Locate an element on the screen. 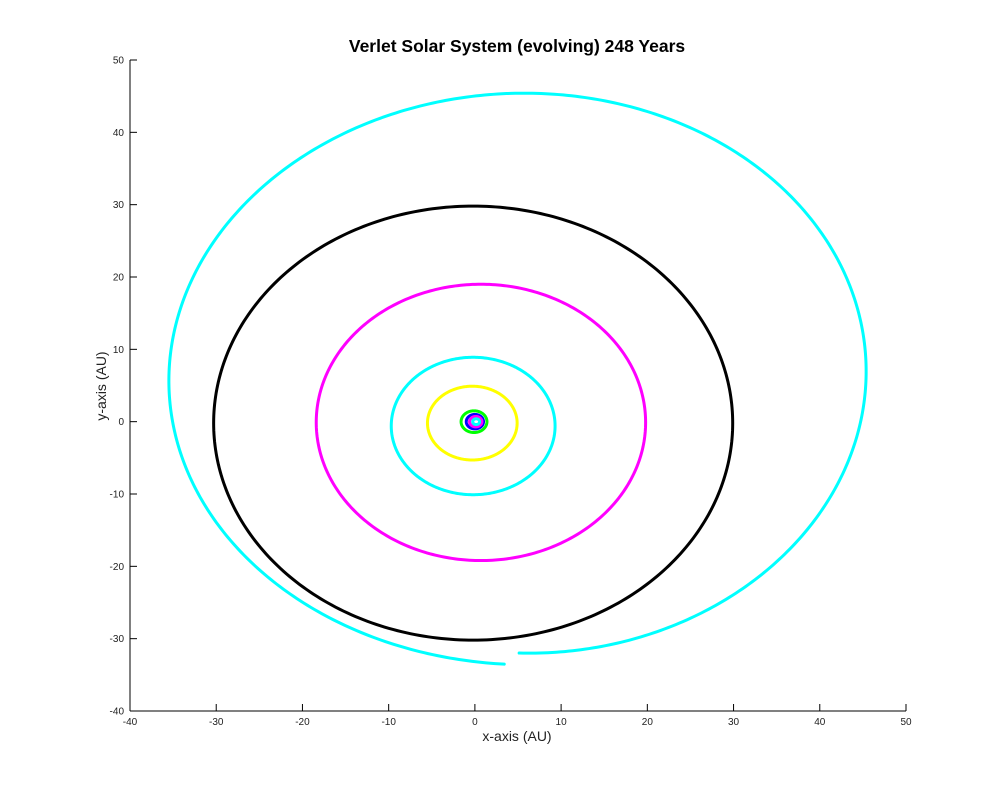  x-tick-label: 0 is located at coordinates (475, 722).